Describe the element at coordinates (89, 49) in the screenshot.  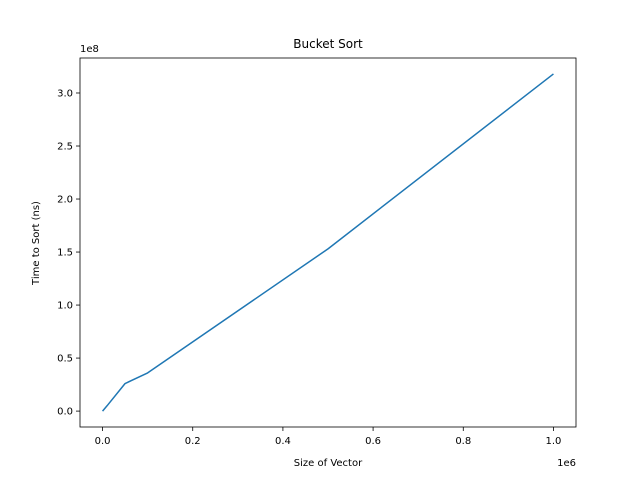
I see `y-offset-label: 1e8` at that location.